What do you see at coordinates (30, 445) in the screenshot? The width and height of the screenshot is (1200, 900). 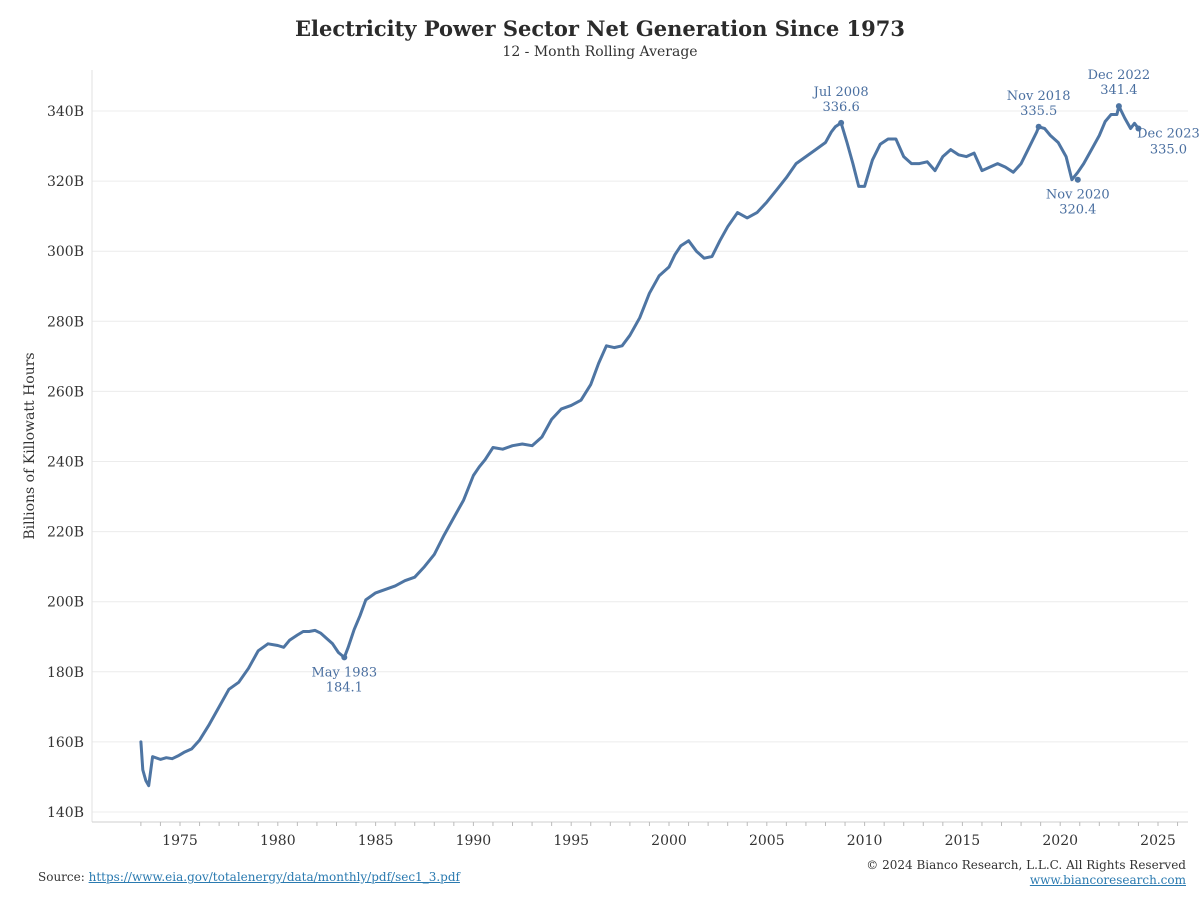 I see `y-axis-label: Billions of Killowatt Hours` at bounding box center [30, 445].